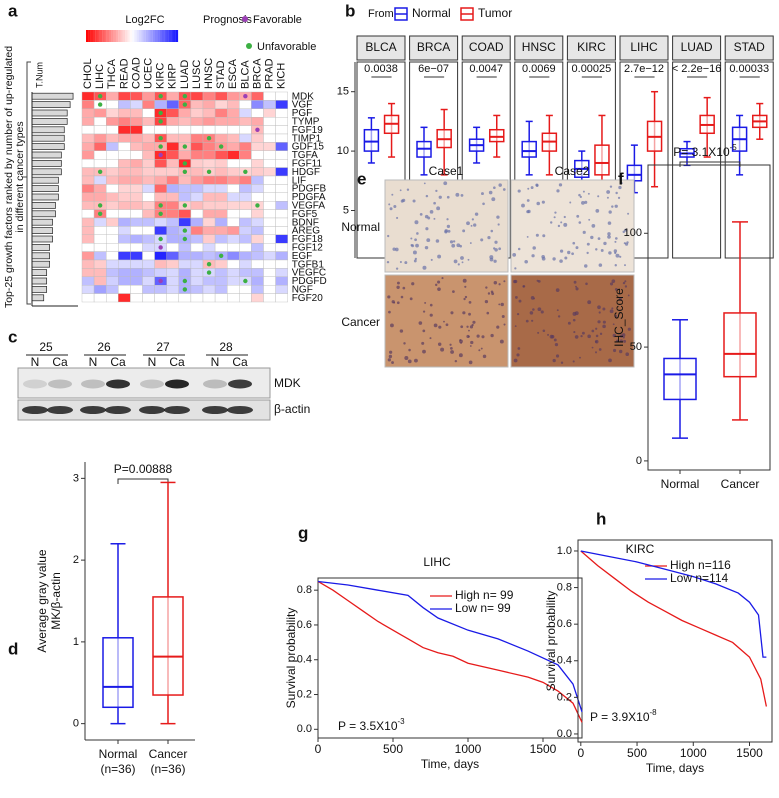  I want to click on legend-label: High n=116, so click(700, 565).